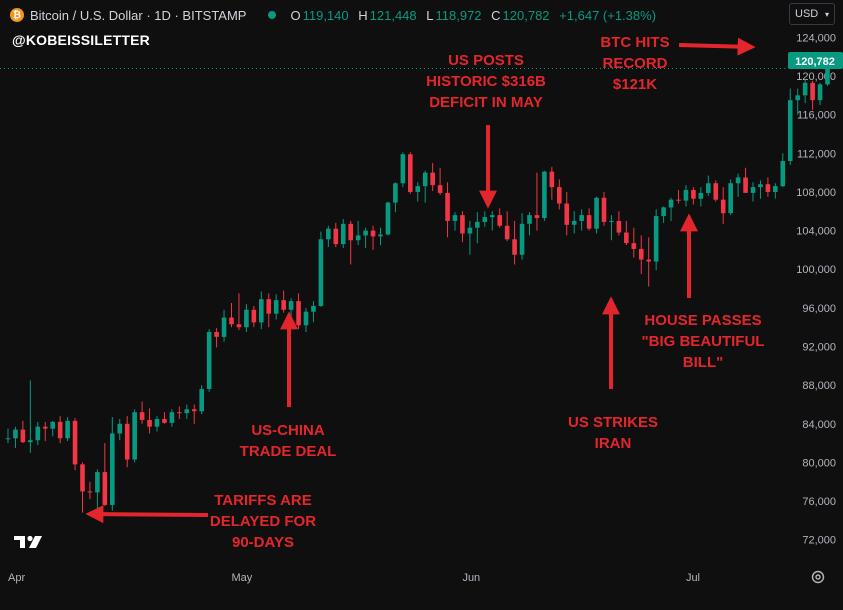  Describe the element at coordinates (819, 463) in the screenshot. I see `y-tick-label: 80,000` at that location.